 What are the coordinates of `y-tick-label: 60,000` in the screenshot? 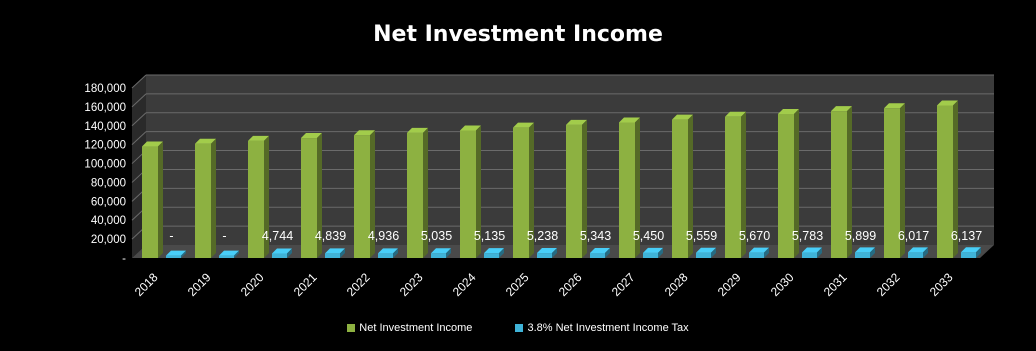 It's located at (108, 202).